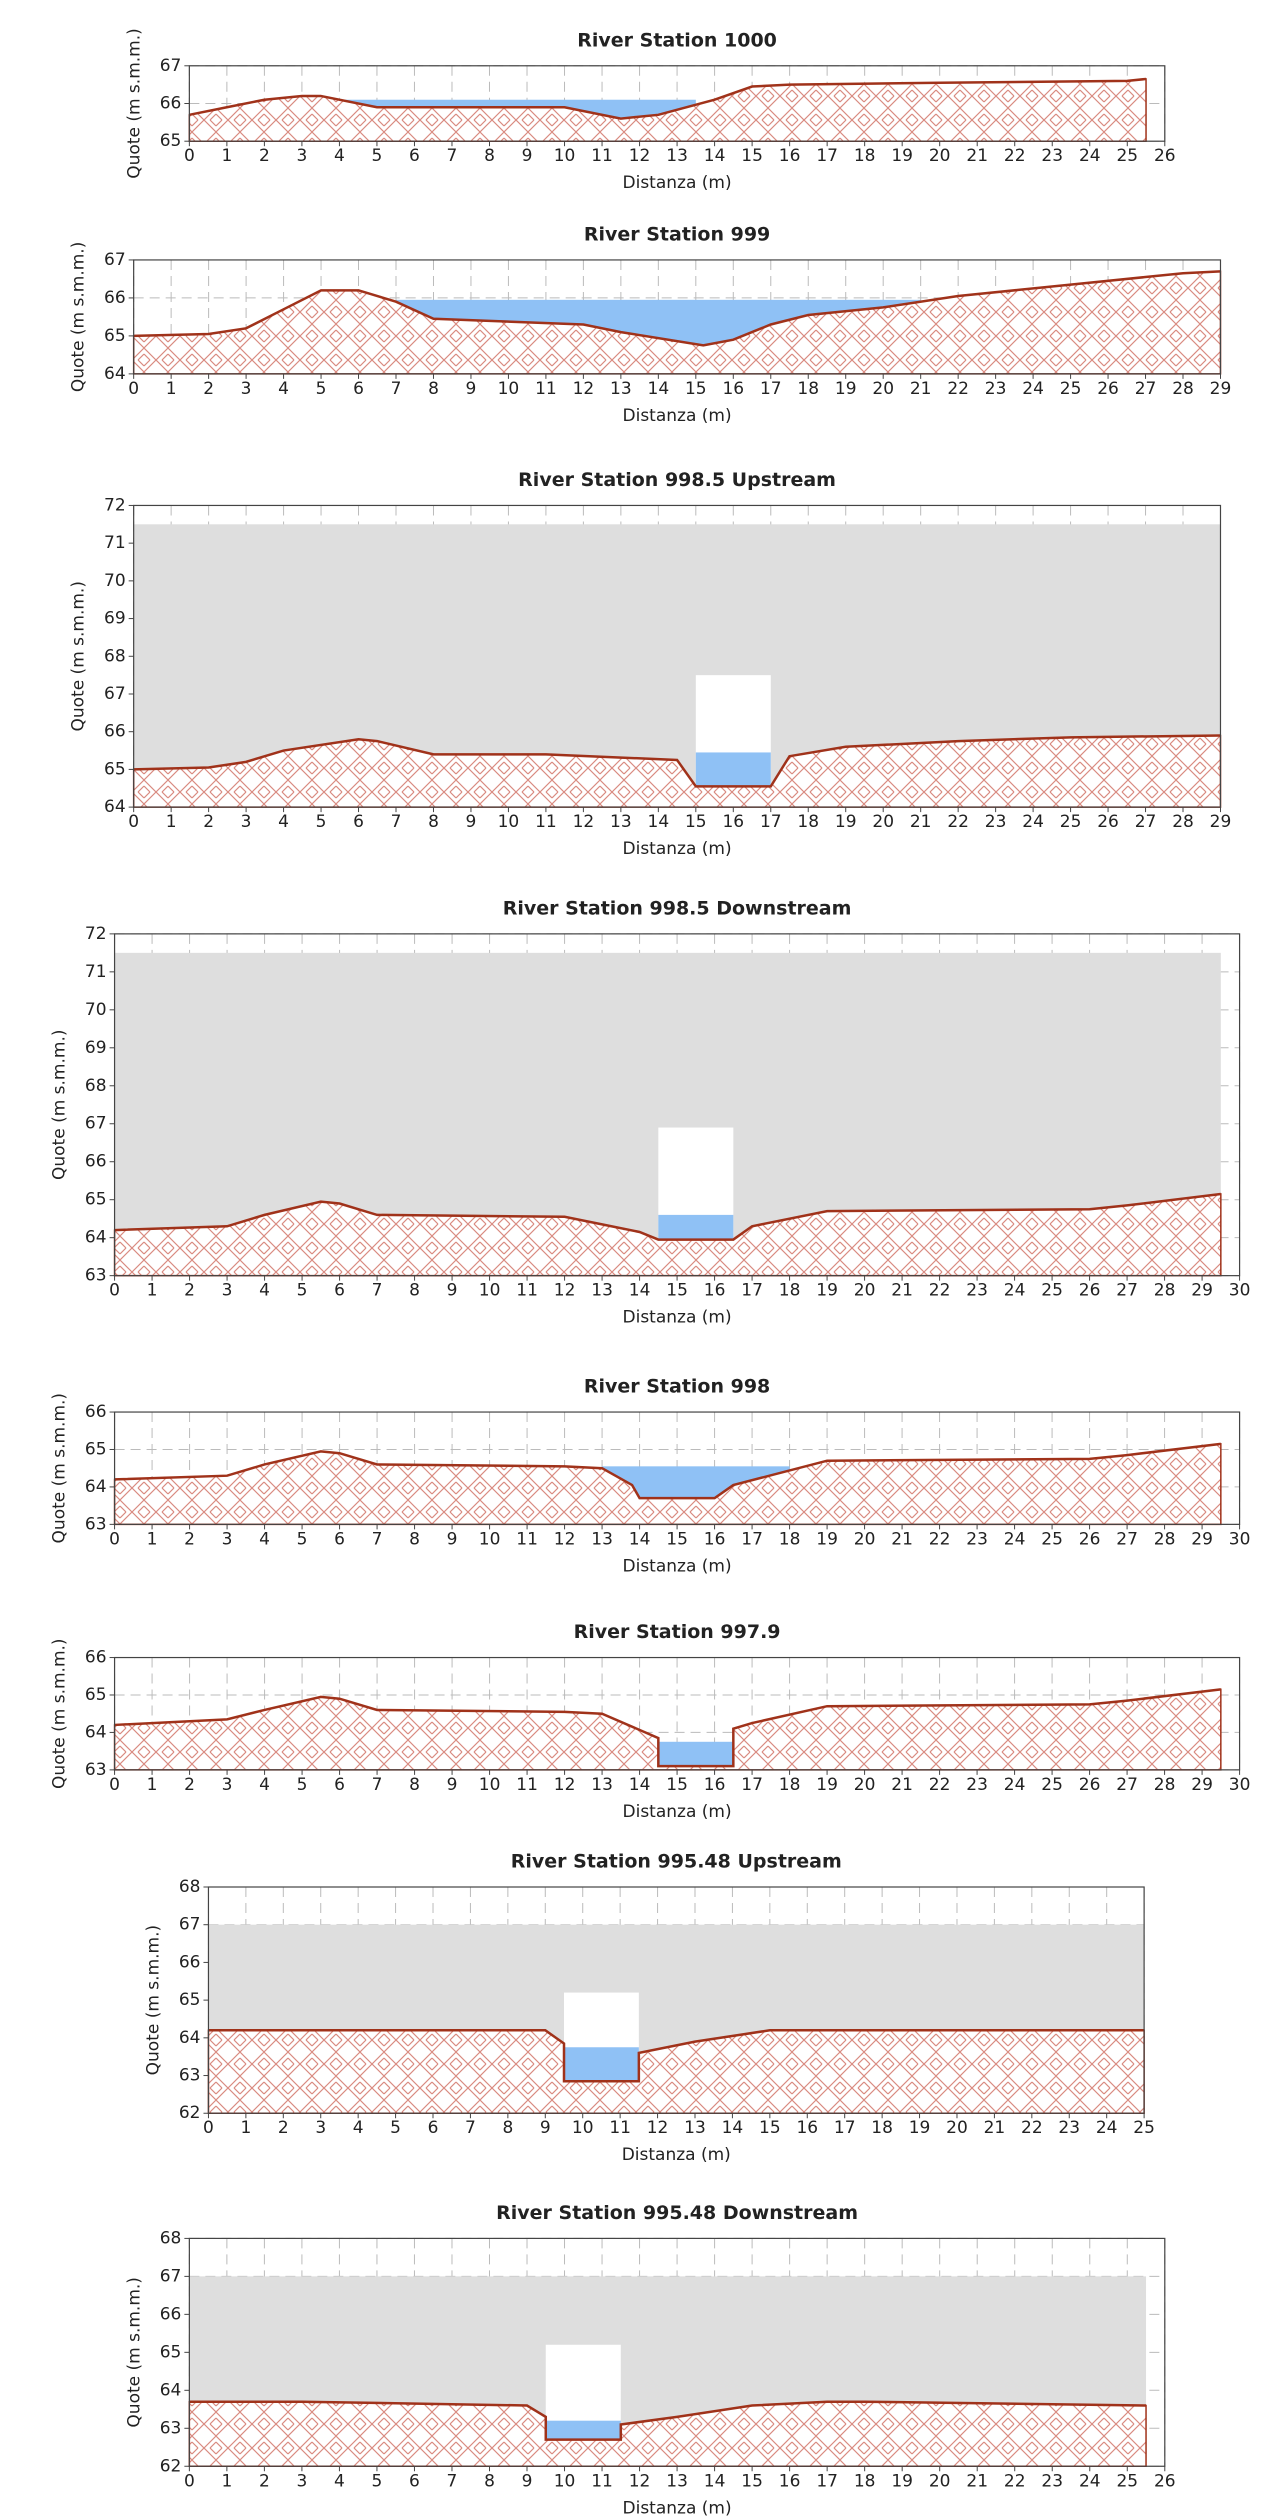  What do you see at coordinates (902, 2481) in the screenshot?
I see `x-tick-label: 19` at bounding box center [902, 2481].